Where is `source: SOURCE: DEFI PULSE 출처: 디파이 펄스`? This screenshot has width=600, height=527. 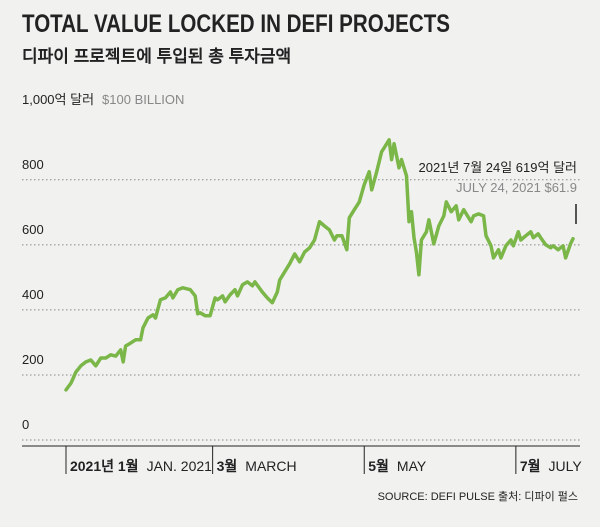 source: SOURCE: DEFI PULSE 출처: 디파이 펄스 is located at coordinates (478, 496).